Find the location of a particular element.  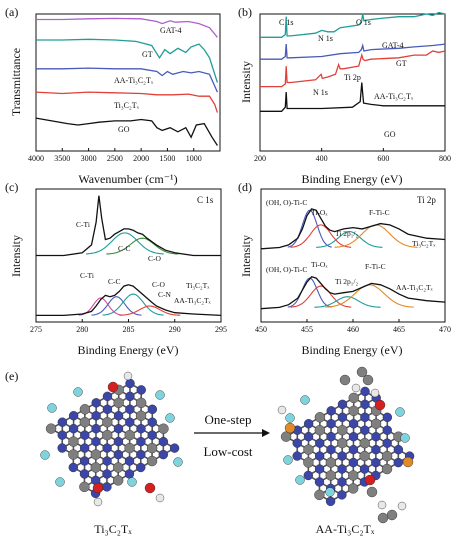

panel-b-label: (b) is located at coordinates (245, 12).